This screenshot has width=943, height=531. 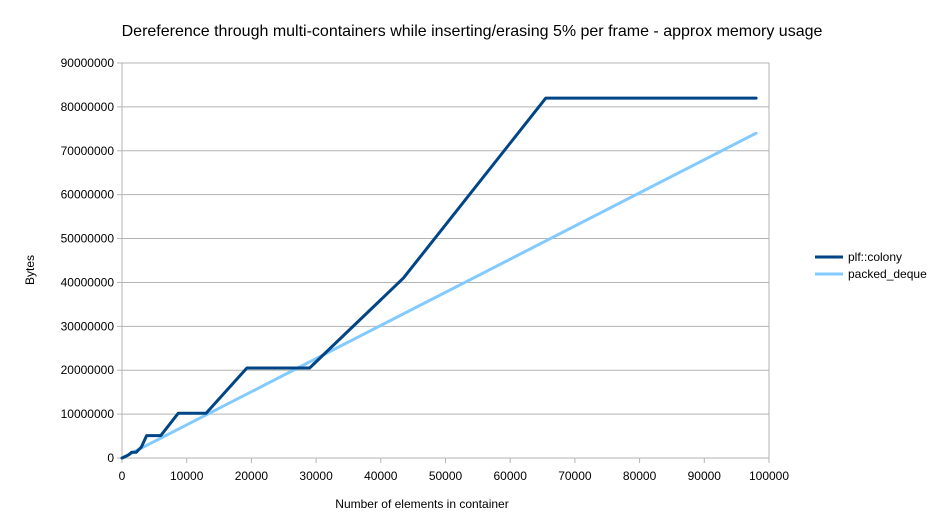 What do you see at coordinates (705, 476) in the screenshot?
I see `x-tick-label: 90000` at bounding box center [705, 476].